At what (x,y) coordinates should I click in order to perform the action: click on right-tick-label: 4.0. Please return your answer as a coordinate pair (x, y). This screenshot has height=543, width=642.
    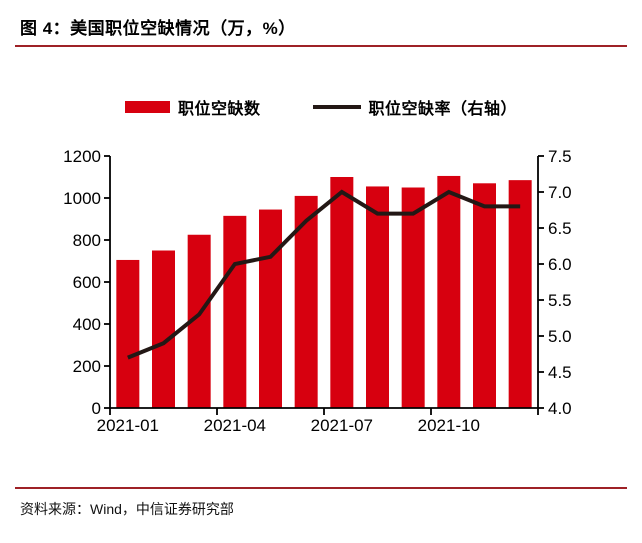
    Looking at the image, I should click on (560, 408).